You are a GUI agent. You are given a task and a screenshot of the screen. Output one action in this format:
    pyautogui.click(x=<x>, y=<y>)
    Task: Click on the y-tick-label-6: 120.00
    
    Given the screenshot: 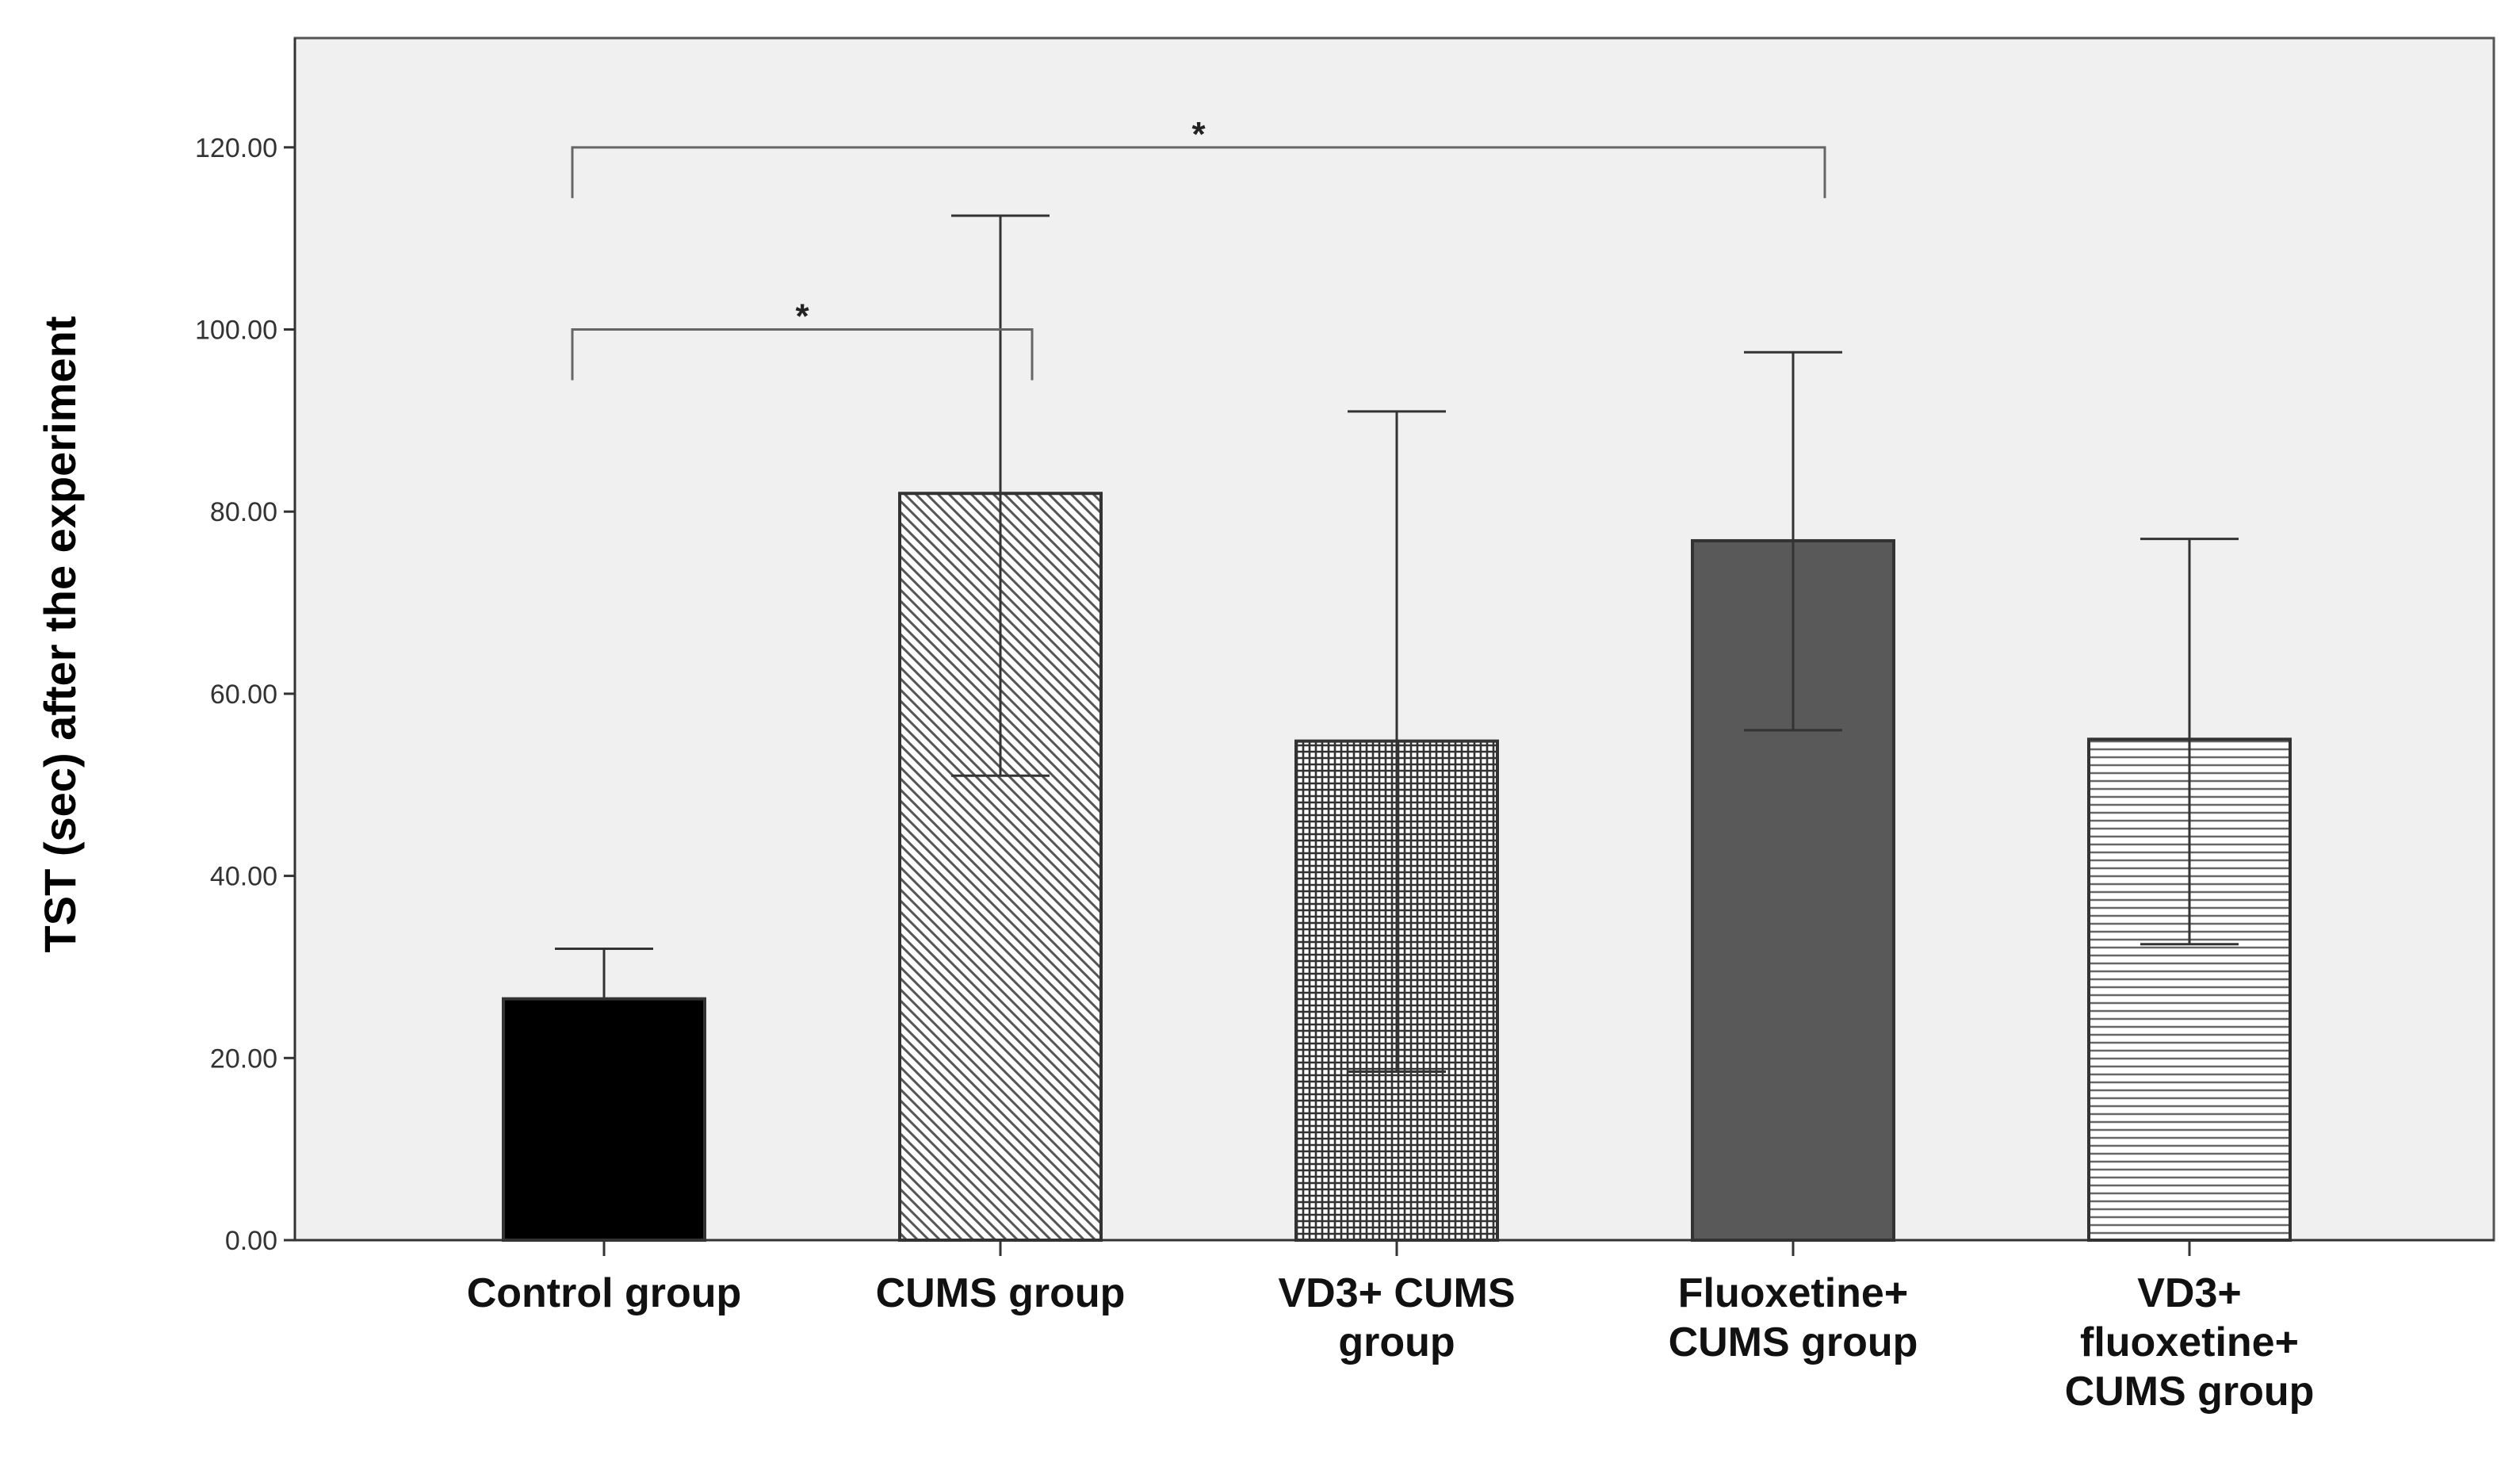 What is the action you would take?
    pyautogui.click(x=236, y=148)
    